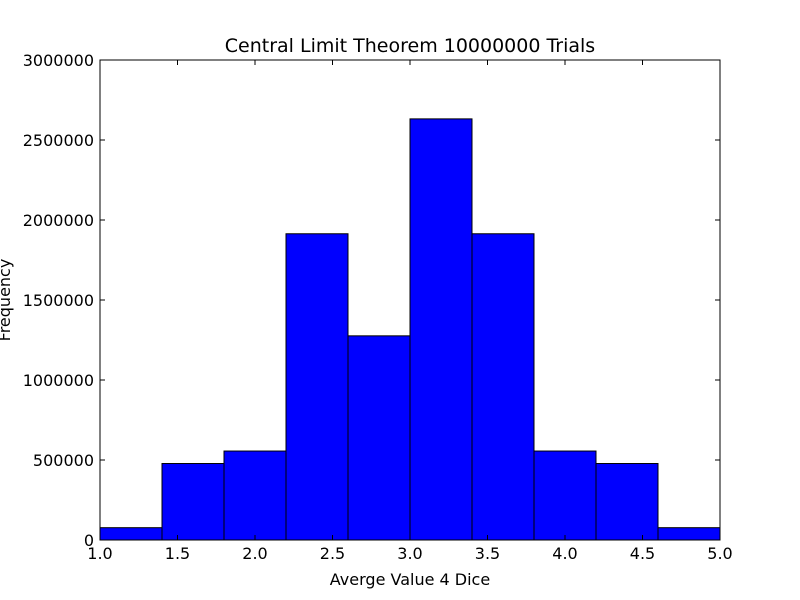 The width and height of the screenshot is (800, 600). What do you see at coordinates (58, 220) in the screenshot?
I see `y-tick-label: 2000000` at bounding box center [58, 220].